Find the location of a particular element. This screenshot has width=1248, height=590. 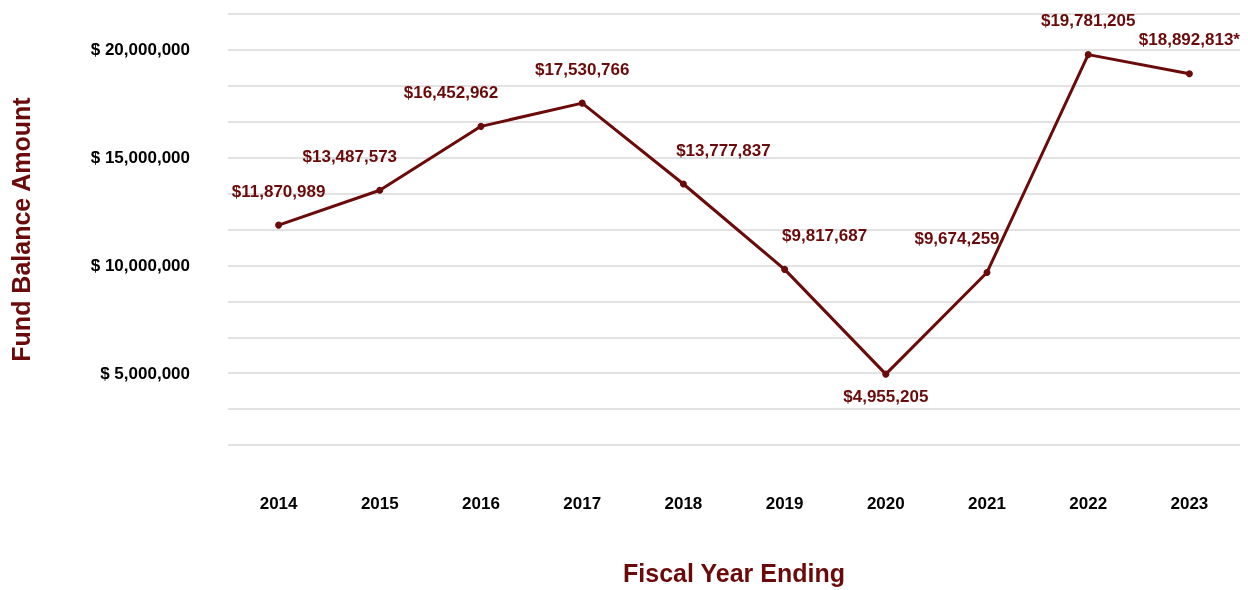

data-label: $13,777,837 is located at coordinates (723, 150).